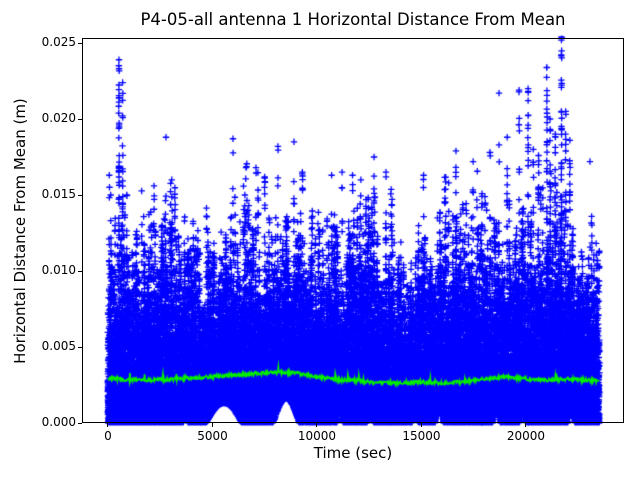 The image size is (640, 480). I want to click on x-tick-label-3: 15000, so click(421, 436).